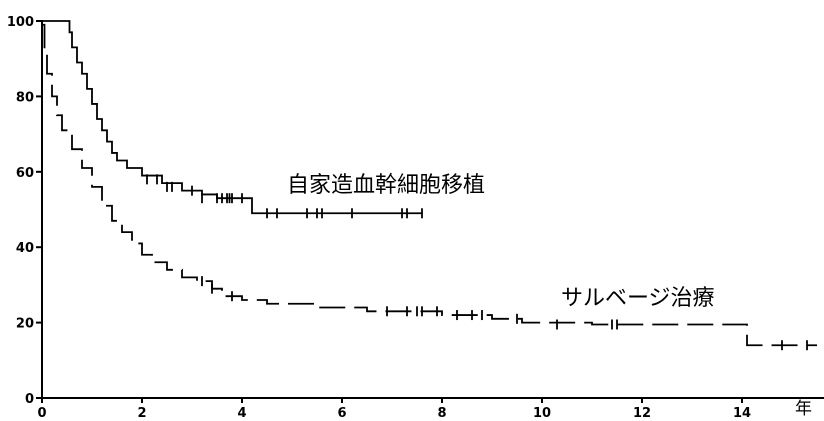 The width and height of the screenshot is (824, 421). I want to click on series-label-transplant: 自家造血幹細胞移植, so click(386, 185).